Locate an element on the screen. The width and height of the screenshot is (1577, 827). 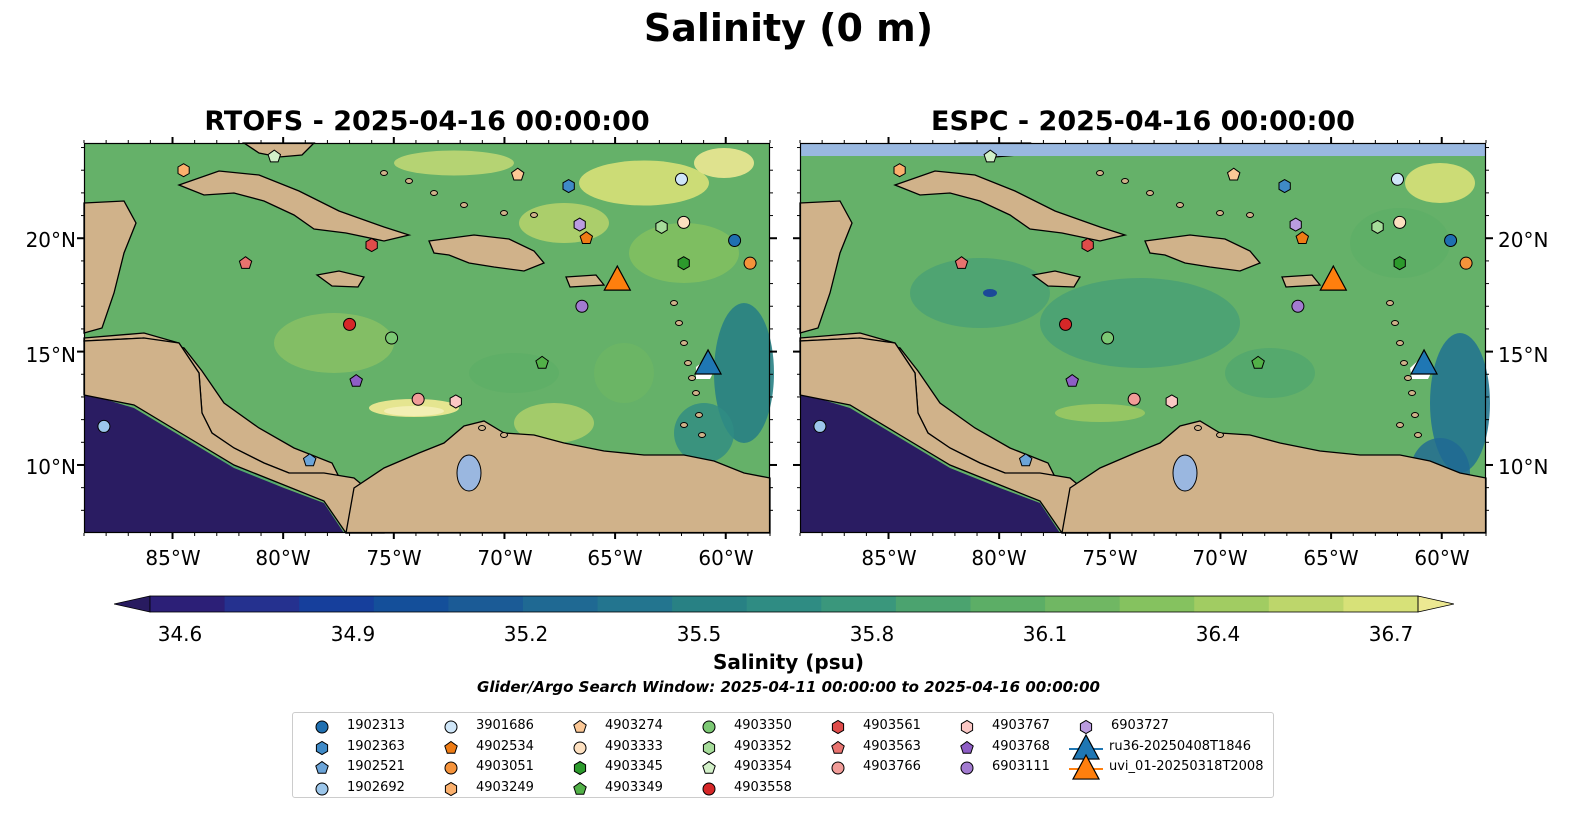
colorbar-tick-3: 35.5 is located at coordinates (699, 634).